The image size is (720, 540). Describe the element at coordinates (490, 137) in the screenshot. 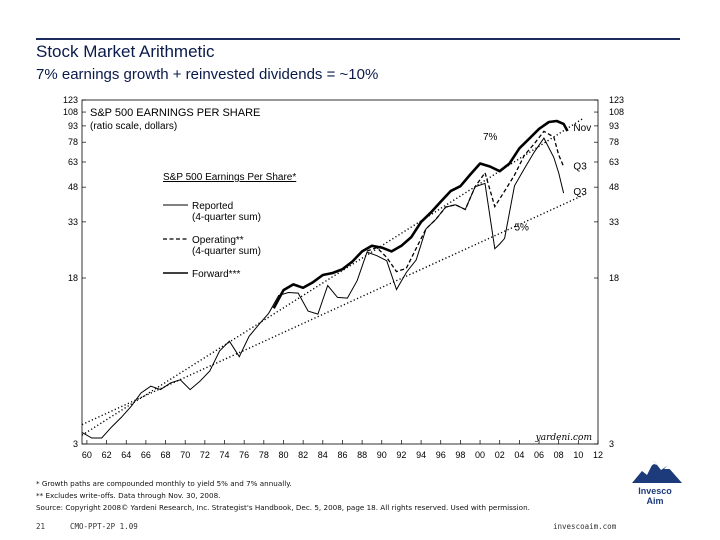

I see `annotation-label: 7%` at that location.